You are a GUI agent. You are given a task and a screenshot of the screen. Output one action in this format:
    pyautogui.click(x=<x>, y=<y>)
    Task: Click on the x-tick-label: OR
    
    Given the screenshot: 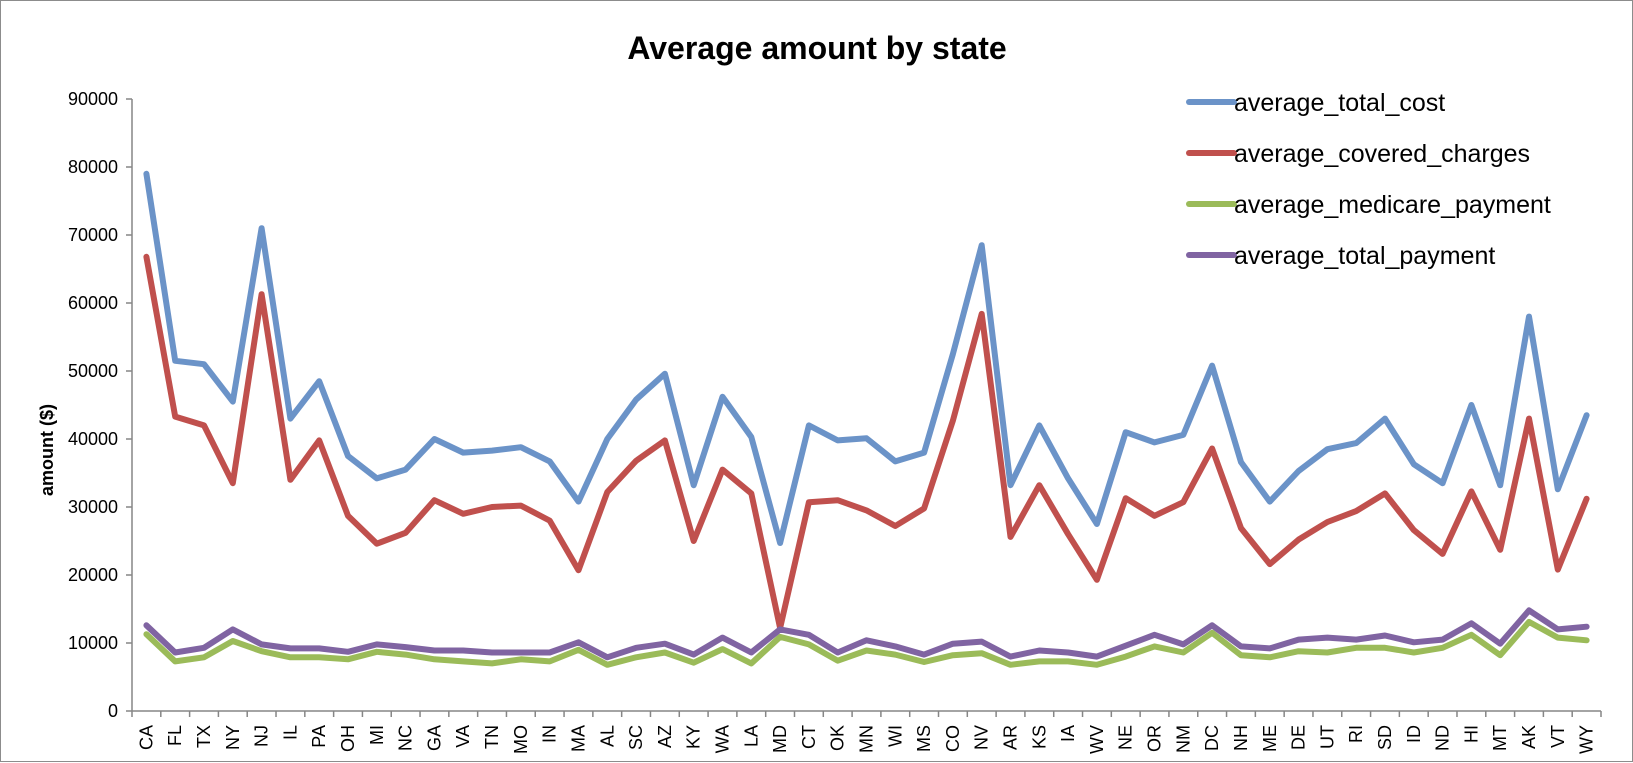 What is the action you would take?
    pyautogui.click(x=1155, y=738)
    